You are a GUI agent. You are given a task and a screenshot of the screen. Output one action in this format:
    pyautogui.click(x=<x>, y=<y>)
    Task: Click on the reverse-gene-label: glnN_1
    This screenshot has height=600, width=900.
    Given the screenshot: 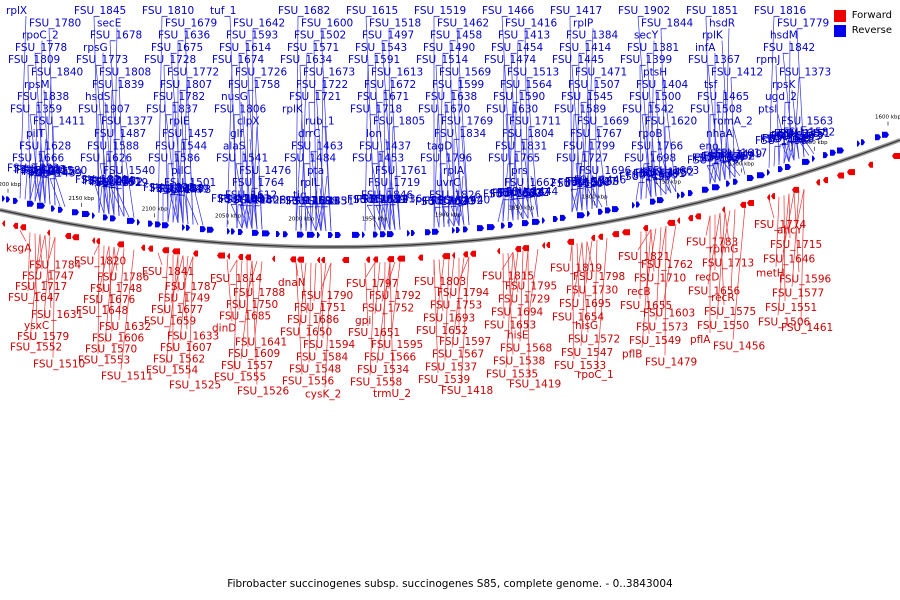 What is the action you would take?
    pyautogui.click(x=726, y=155)
    